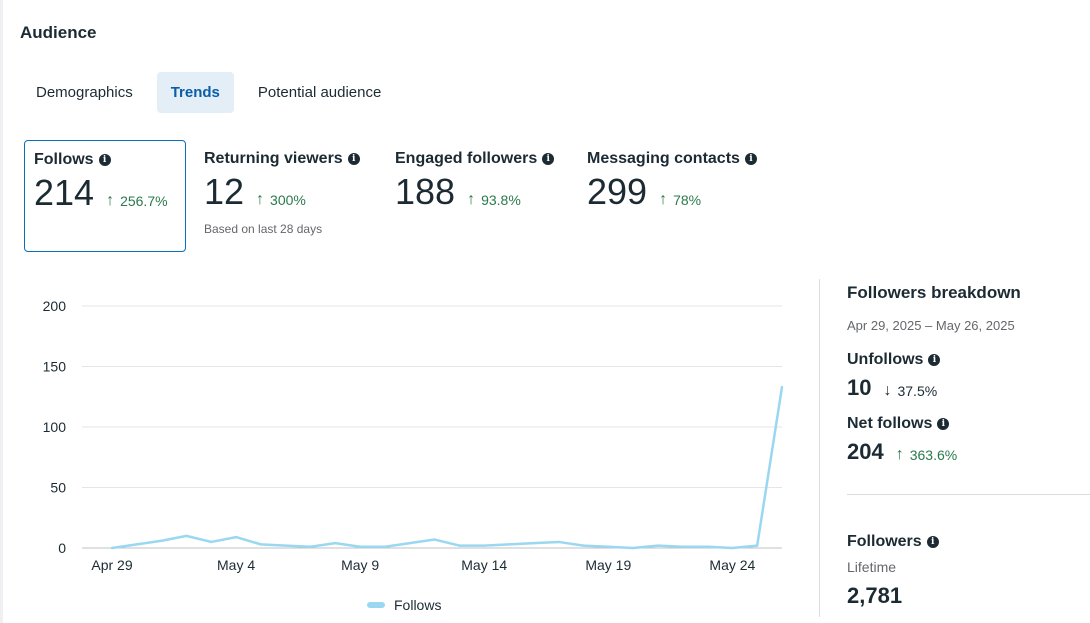 This screenshot has width=1090, height=623. I want to click on x-tick-label: May 19, so click(608, 565).